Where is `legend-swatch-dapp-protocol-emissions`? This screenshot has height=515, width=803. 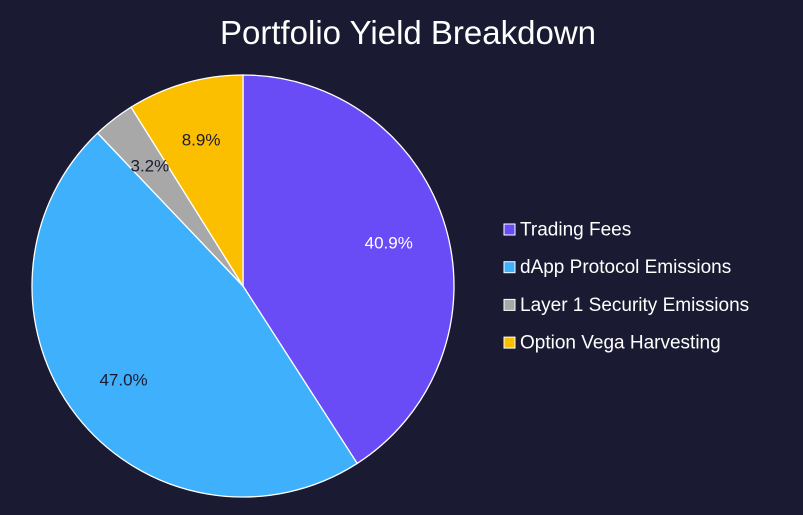 legend-swatch-dapp-protocol-emissions is located at coordinates (509, 267).